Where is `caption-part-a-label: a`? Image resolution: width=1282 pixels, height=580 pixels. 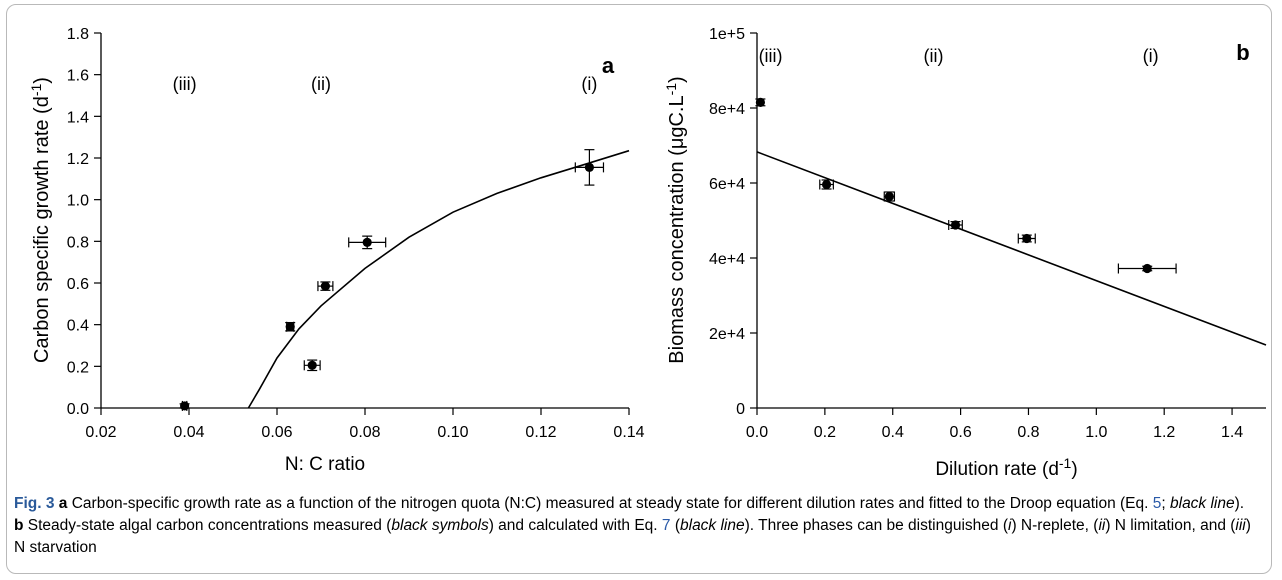
caption-part-a-label: a is located at coordinates (63, 503).